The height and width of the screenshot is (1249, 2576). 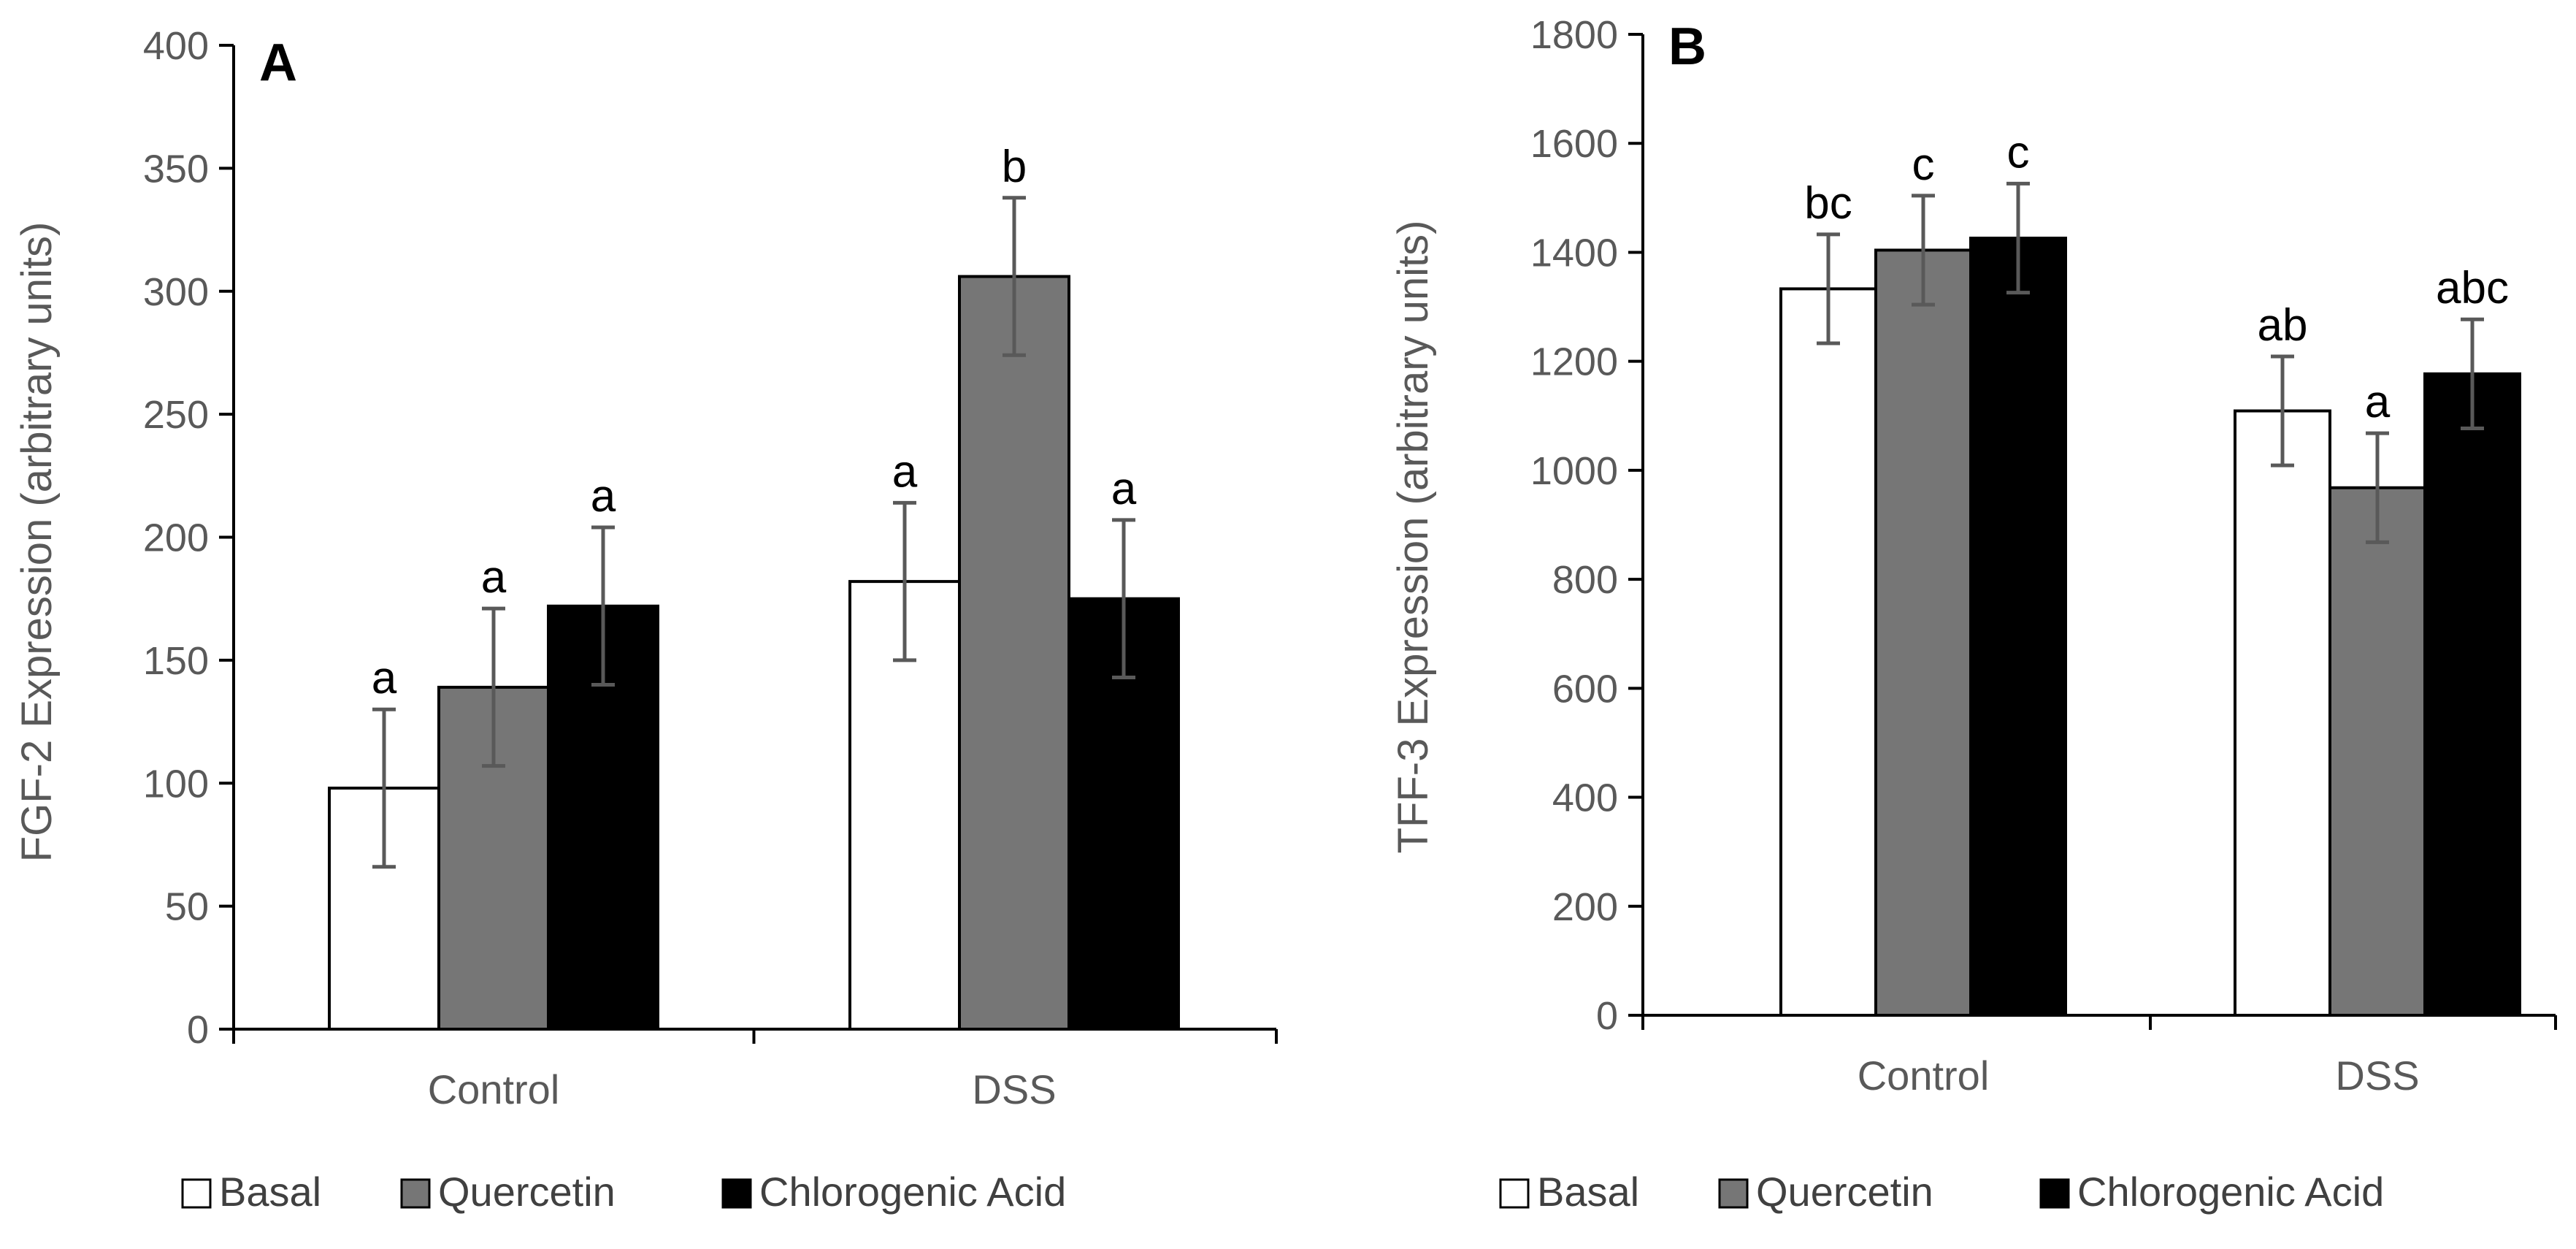 I want to click on significance-label: abc, so click(x=2472, y=288).